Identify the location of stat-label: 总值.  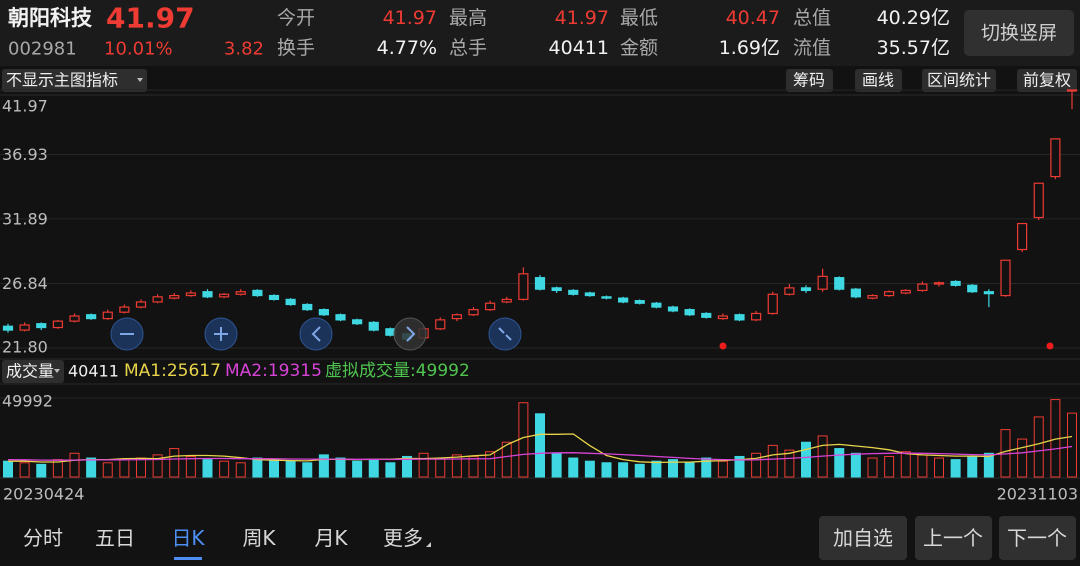
(812, 18).